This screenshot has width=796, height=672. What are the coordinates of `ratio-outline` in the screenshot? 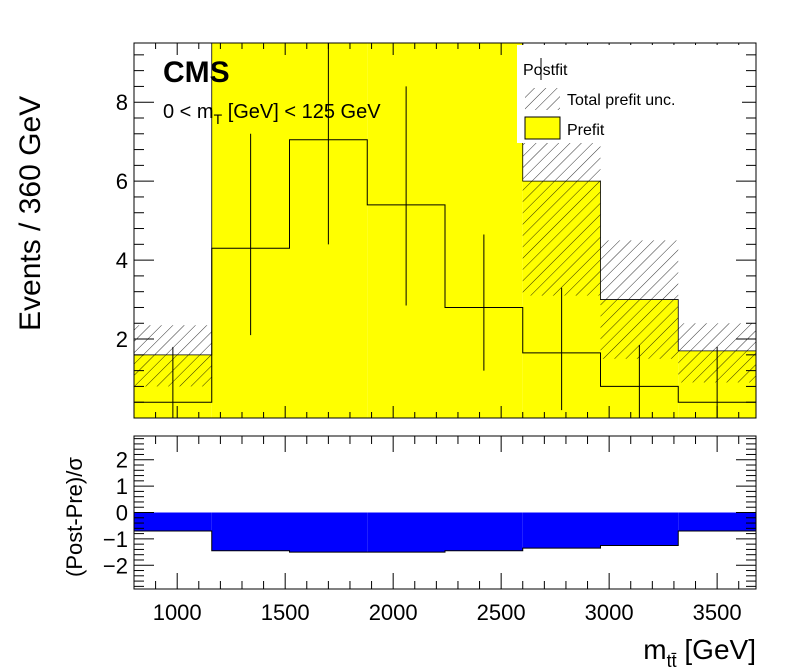 It's located at (445, 541).